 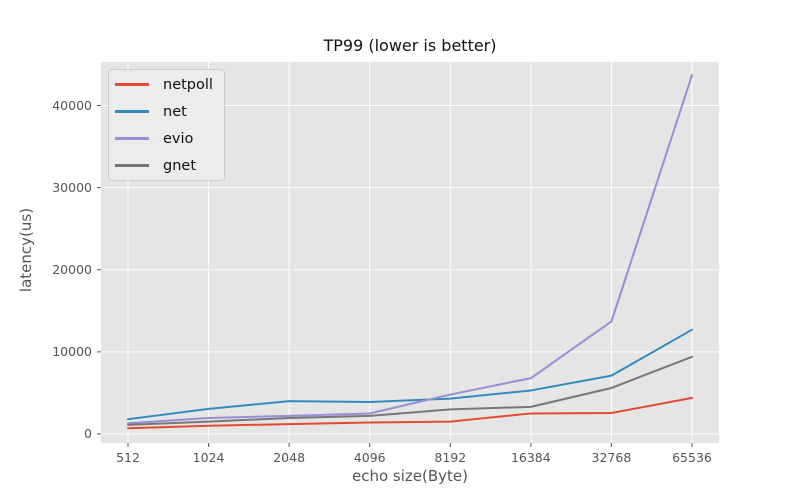 I want to click on y-tick-label: 20000, so click(x=72, y=269).